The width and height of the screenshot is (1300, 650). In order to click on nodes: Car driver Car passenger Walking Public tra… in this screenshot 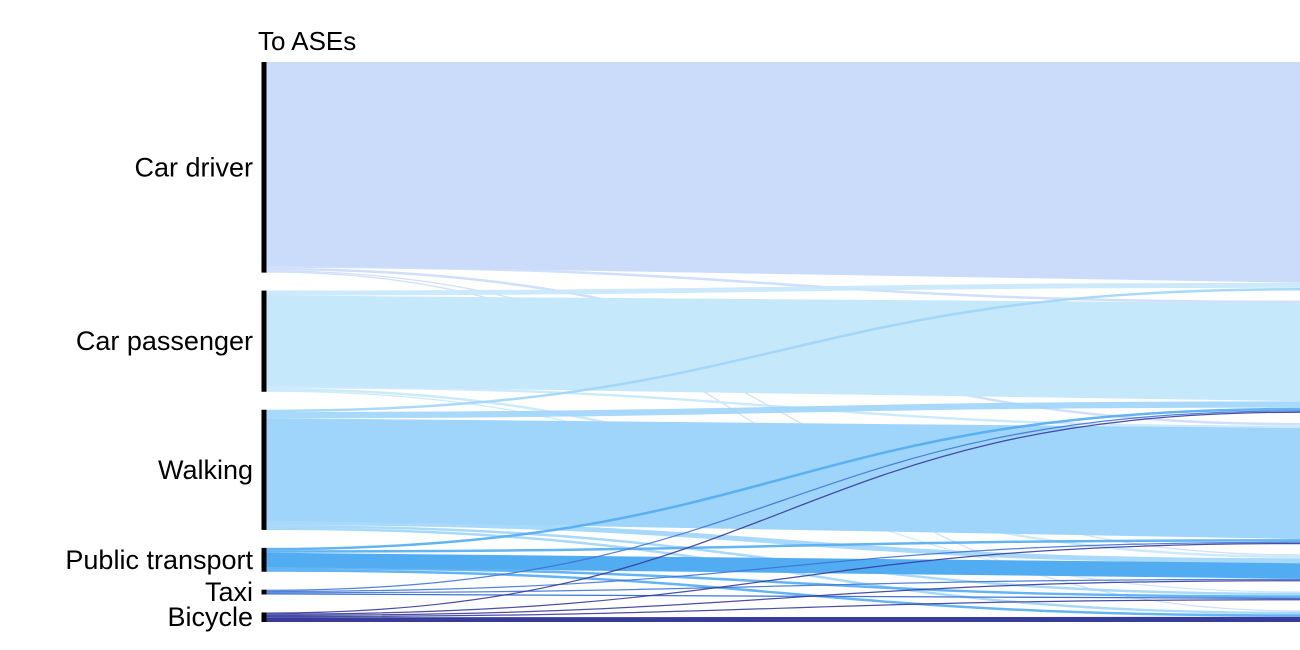, I will do `click(166, 347)`.